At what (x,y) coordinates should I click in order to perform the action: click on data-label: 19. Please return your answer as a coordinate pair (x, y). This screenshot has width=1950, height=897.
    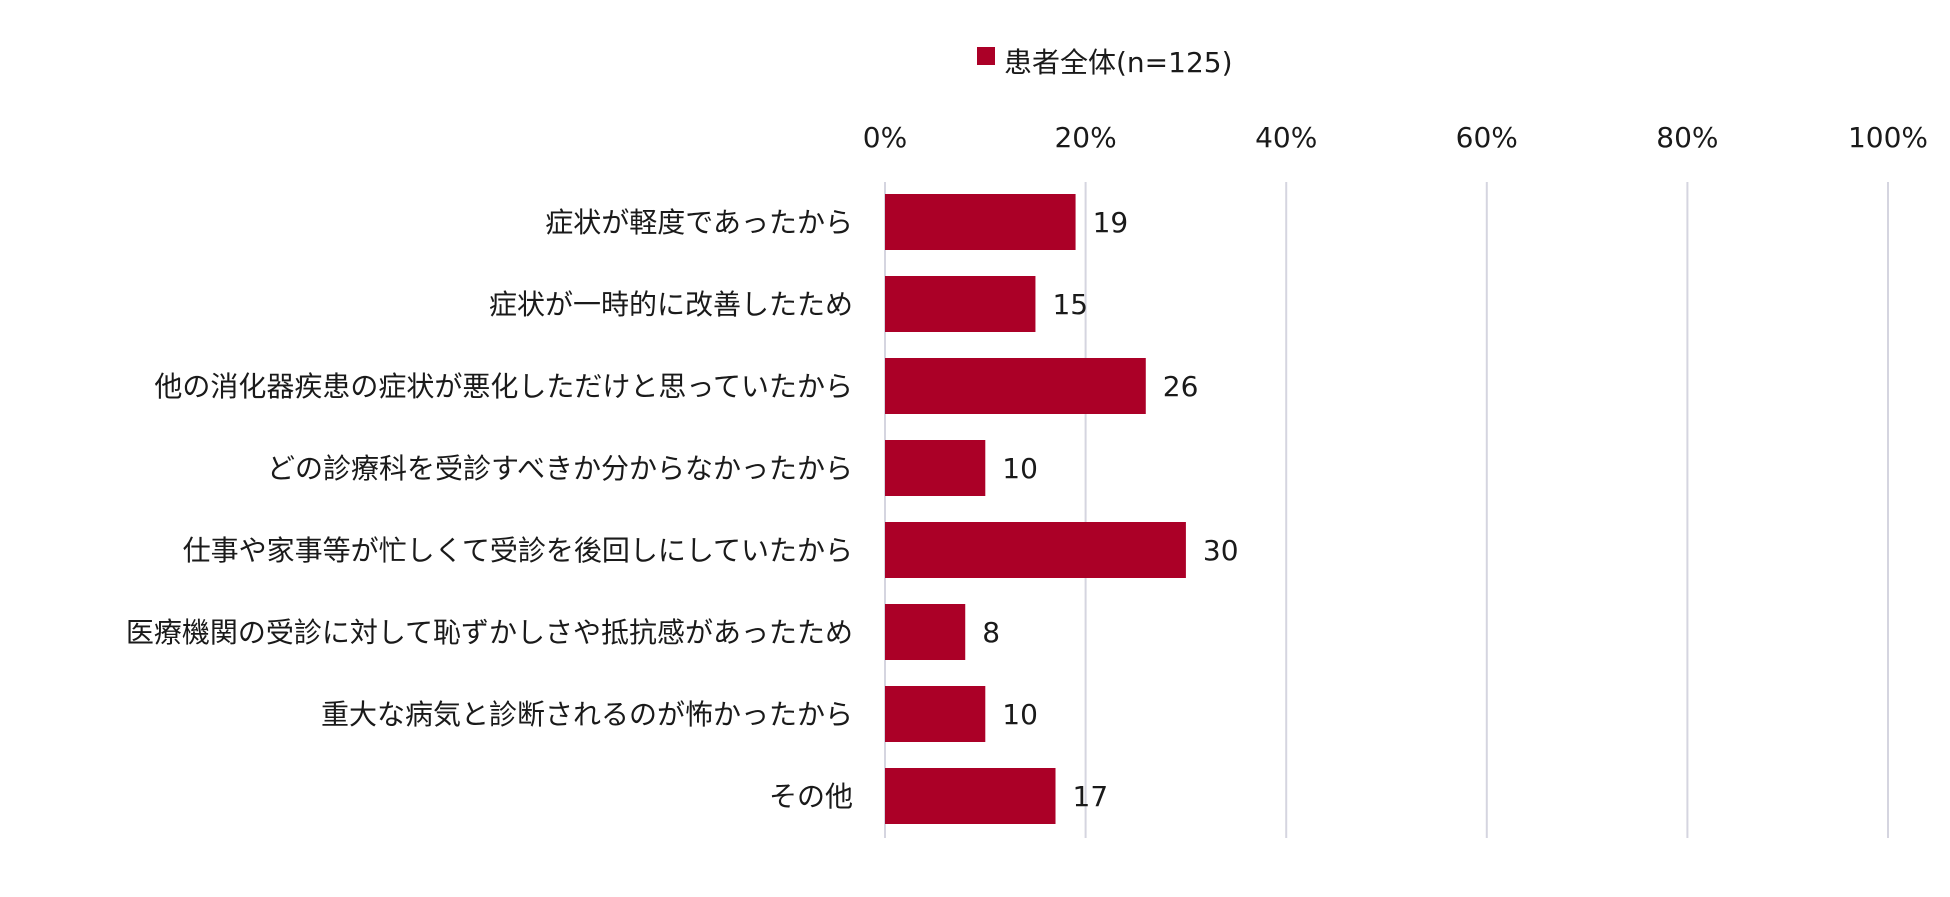
    Looking at the image, I should click on (1111, 222).